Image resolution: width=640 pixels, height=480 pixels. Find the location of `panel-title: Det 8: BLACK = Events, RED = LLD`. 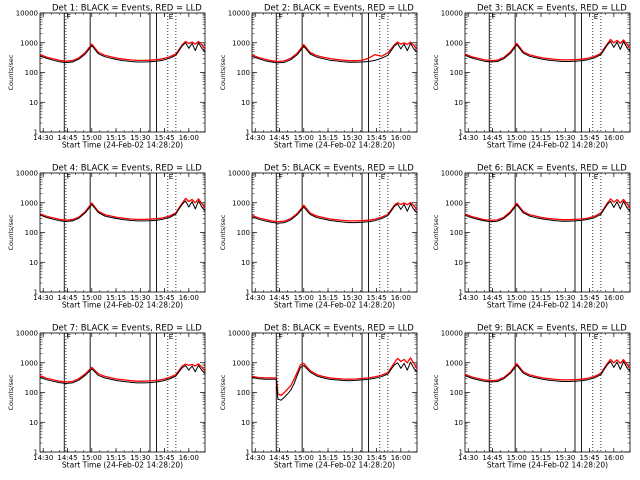

panel-title: Det 8: BLACK = Events, RED = LLD is located at coordinates (339, 329).